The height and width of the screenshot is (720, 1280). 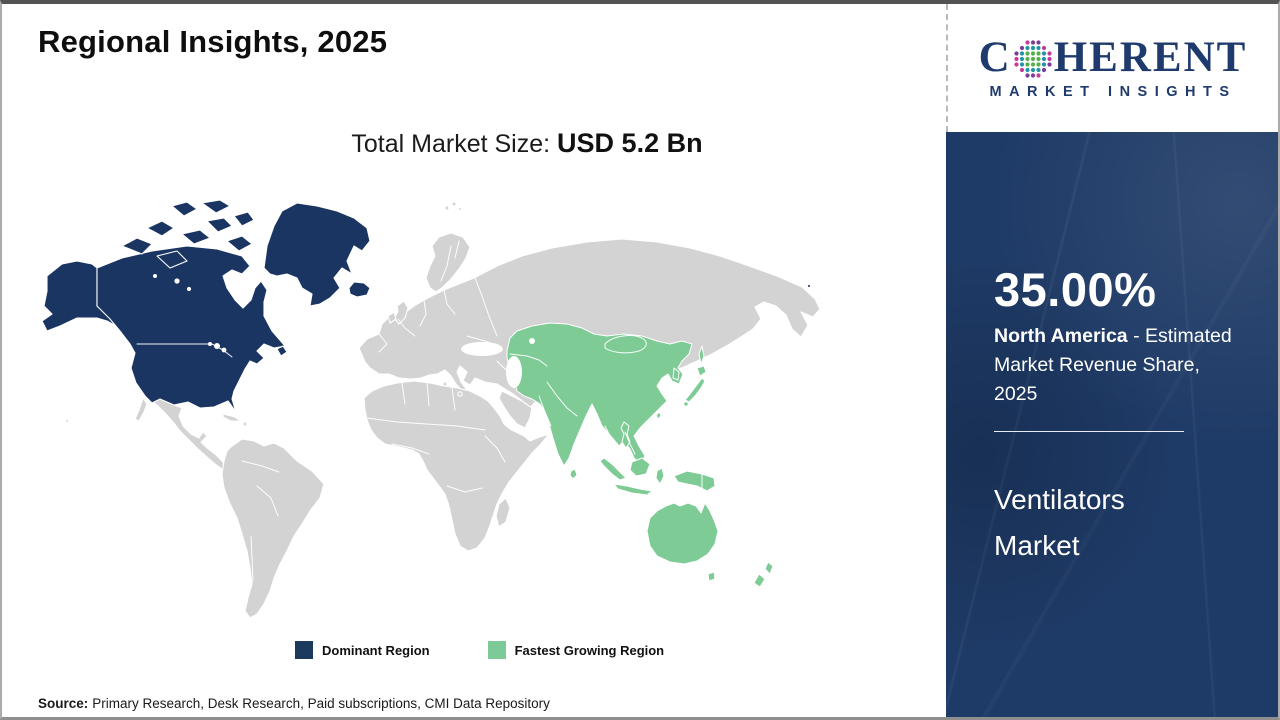 I want to click on share-desc-text: - Estimated Market Revenue Share, 2025, so click(x=1113, y=365).